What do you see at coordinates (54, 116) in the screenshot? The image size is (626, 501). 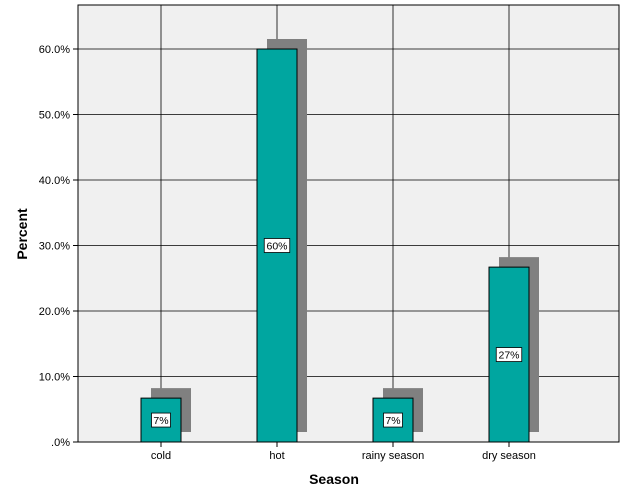 I see `y-tick-label: 50.0%` at bounding box center [54, 116].